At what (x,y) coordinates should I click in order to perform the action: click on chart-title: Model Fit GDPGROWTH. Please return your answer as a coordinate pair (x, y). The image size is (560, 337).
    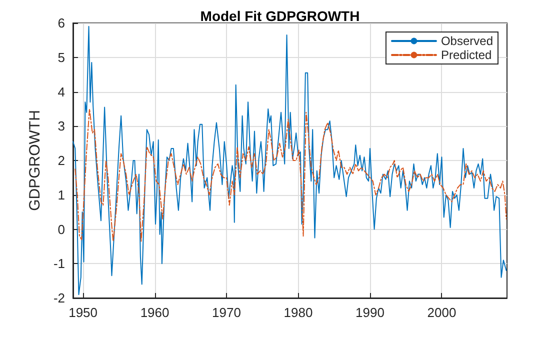
    Looking at the image, I should click on (280, 16).